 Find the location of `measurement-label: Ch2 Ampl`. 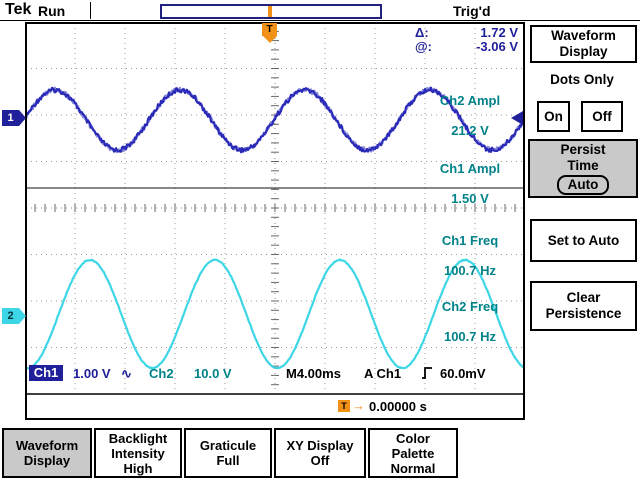

measurement-label: Ch2 Ampl is located at coordinates (470, 100).